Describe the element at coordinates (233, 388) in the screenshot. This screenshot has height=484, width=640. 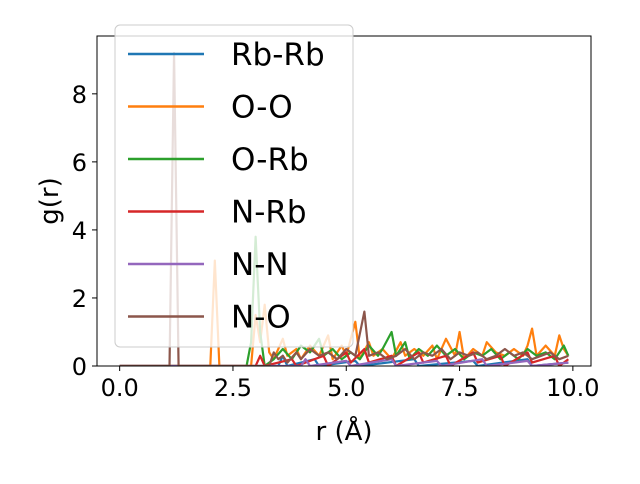
I see `x-tick-label: 2.5` at that location.